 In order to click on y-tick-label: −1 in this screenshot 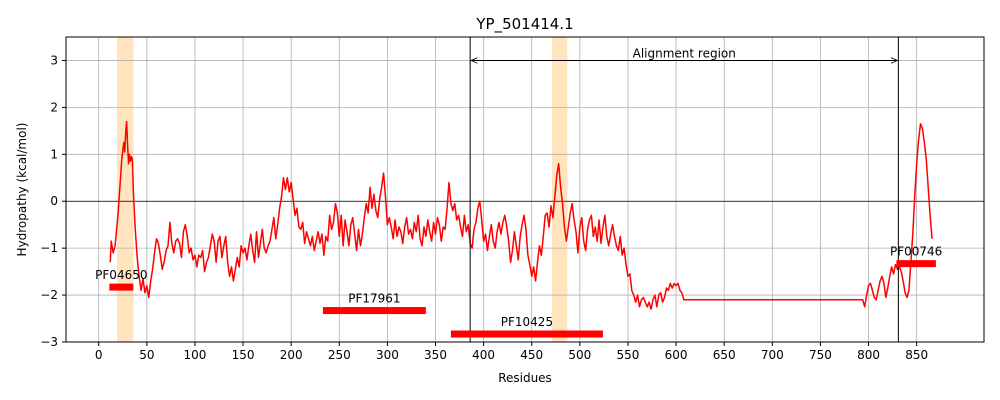, I will do `click(49, 248)`.